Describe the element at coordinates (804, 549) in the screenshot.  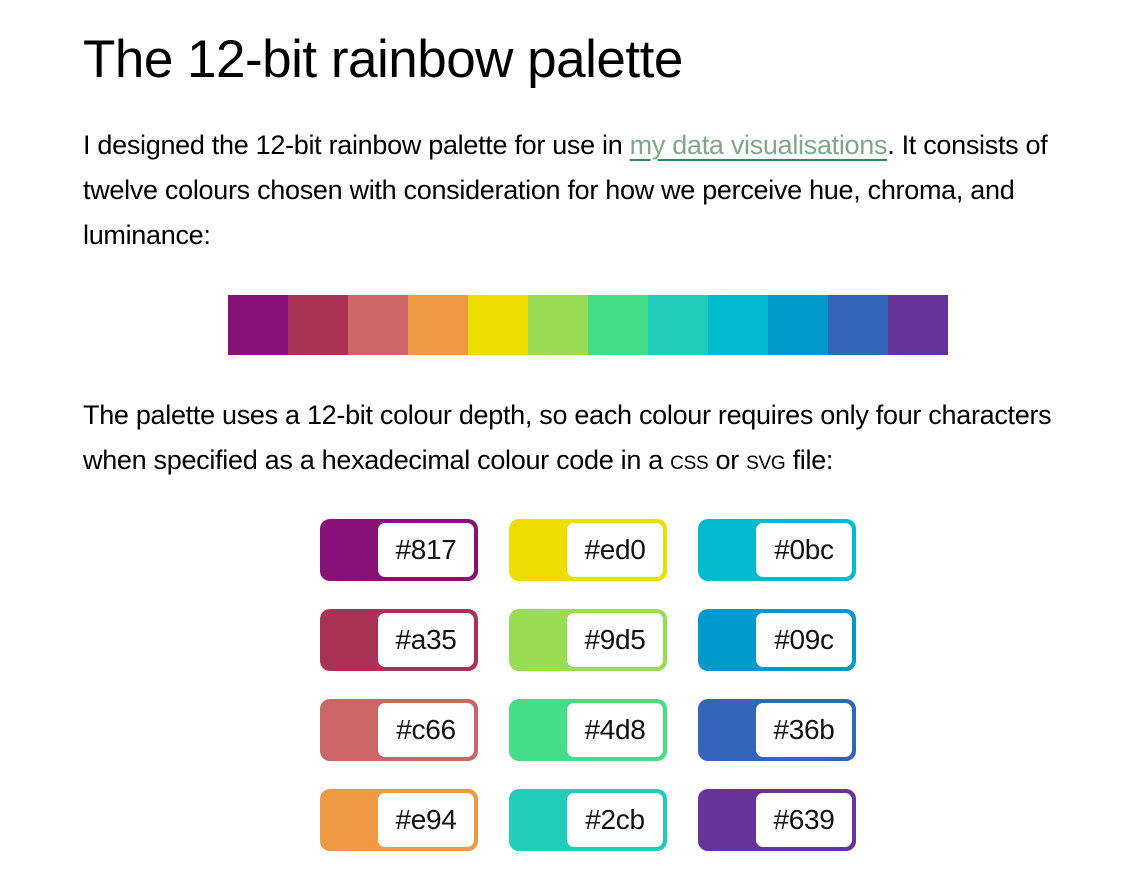
I see `color-swatch-label: #0bc` at that location.